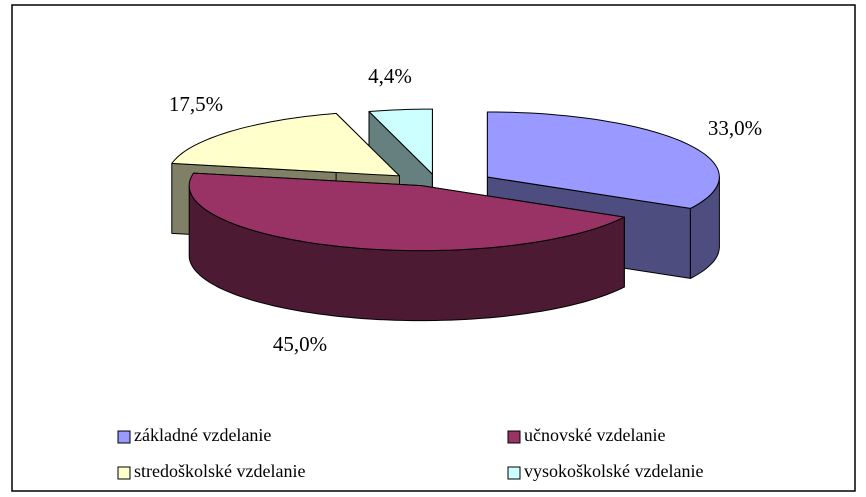 The width and height of the screenshot is (866, 497). Describe the element at coordinates (390, 76) in the screenshot. I see `data-label: 4,4%` at that location.